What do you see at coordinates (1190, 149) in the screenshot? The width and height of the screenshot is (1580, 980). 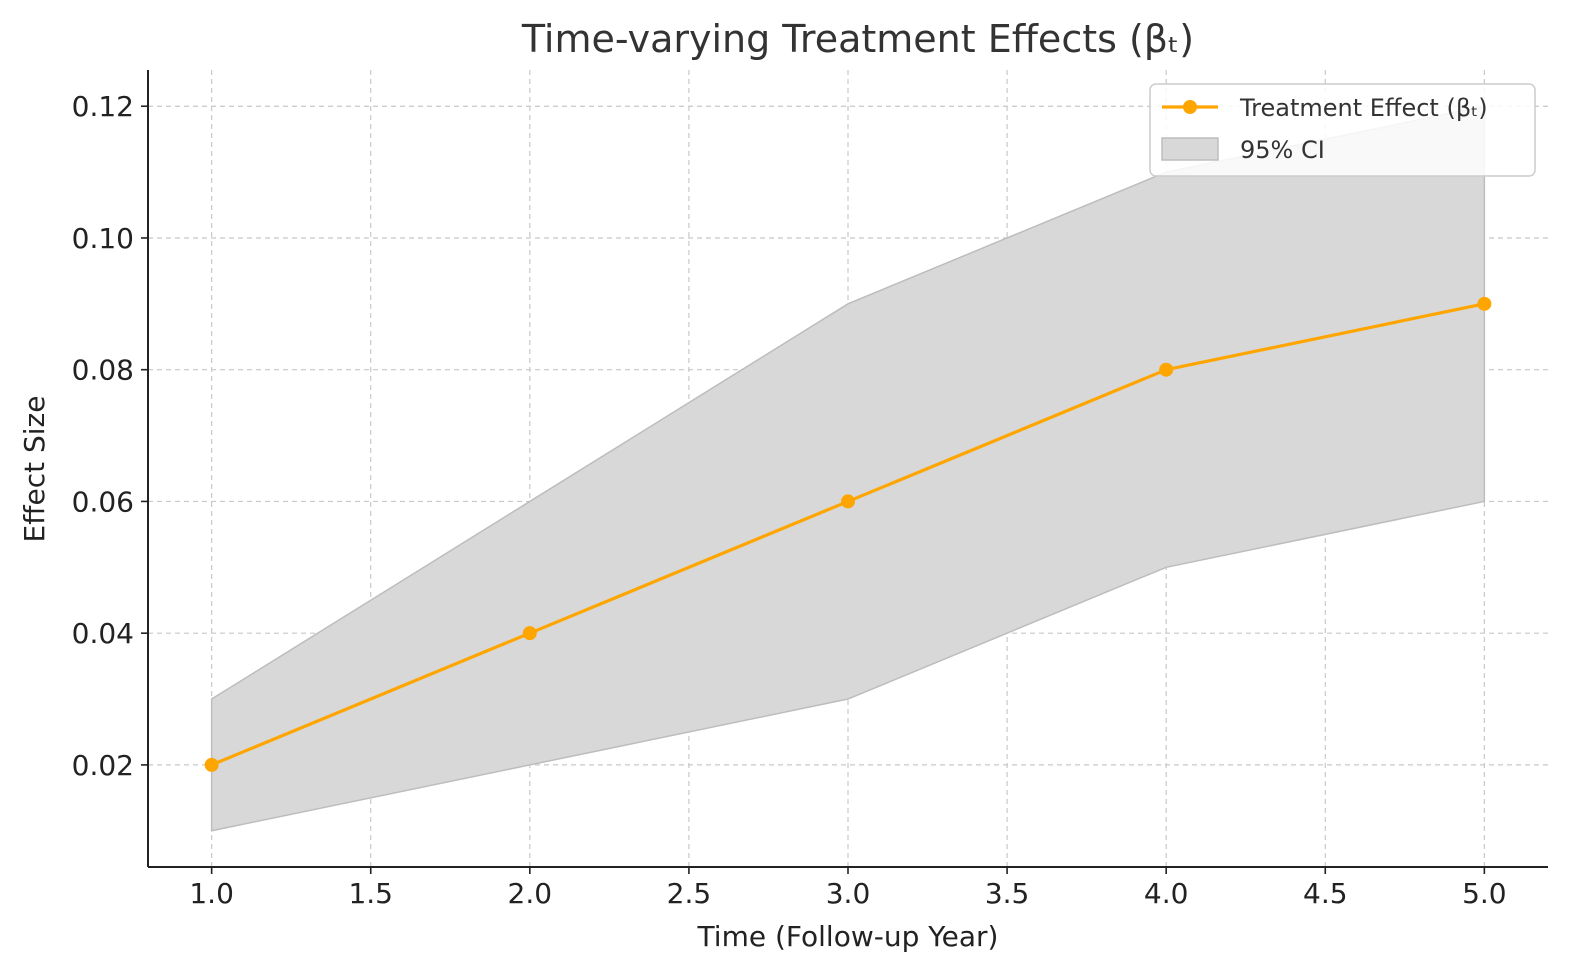 I see `legend-ci-swatch` at bounding box center [1190, 149].